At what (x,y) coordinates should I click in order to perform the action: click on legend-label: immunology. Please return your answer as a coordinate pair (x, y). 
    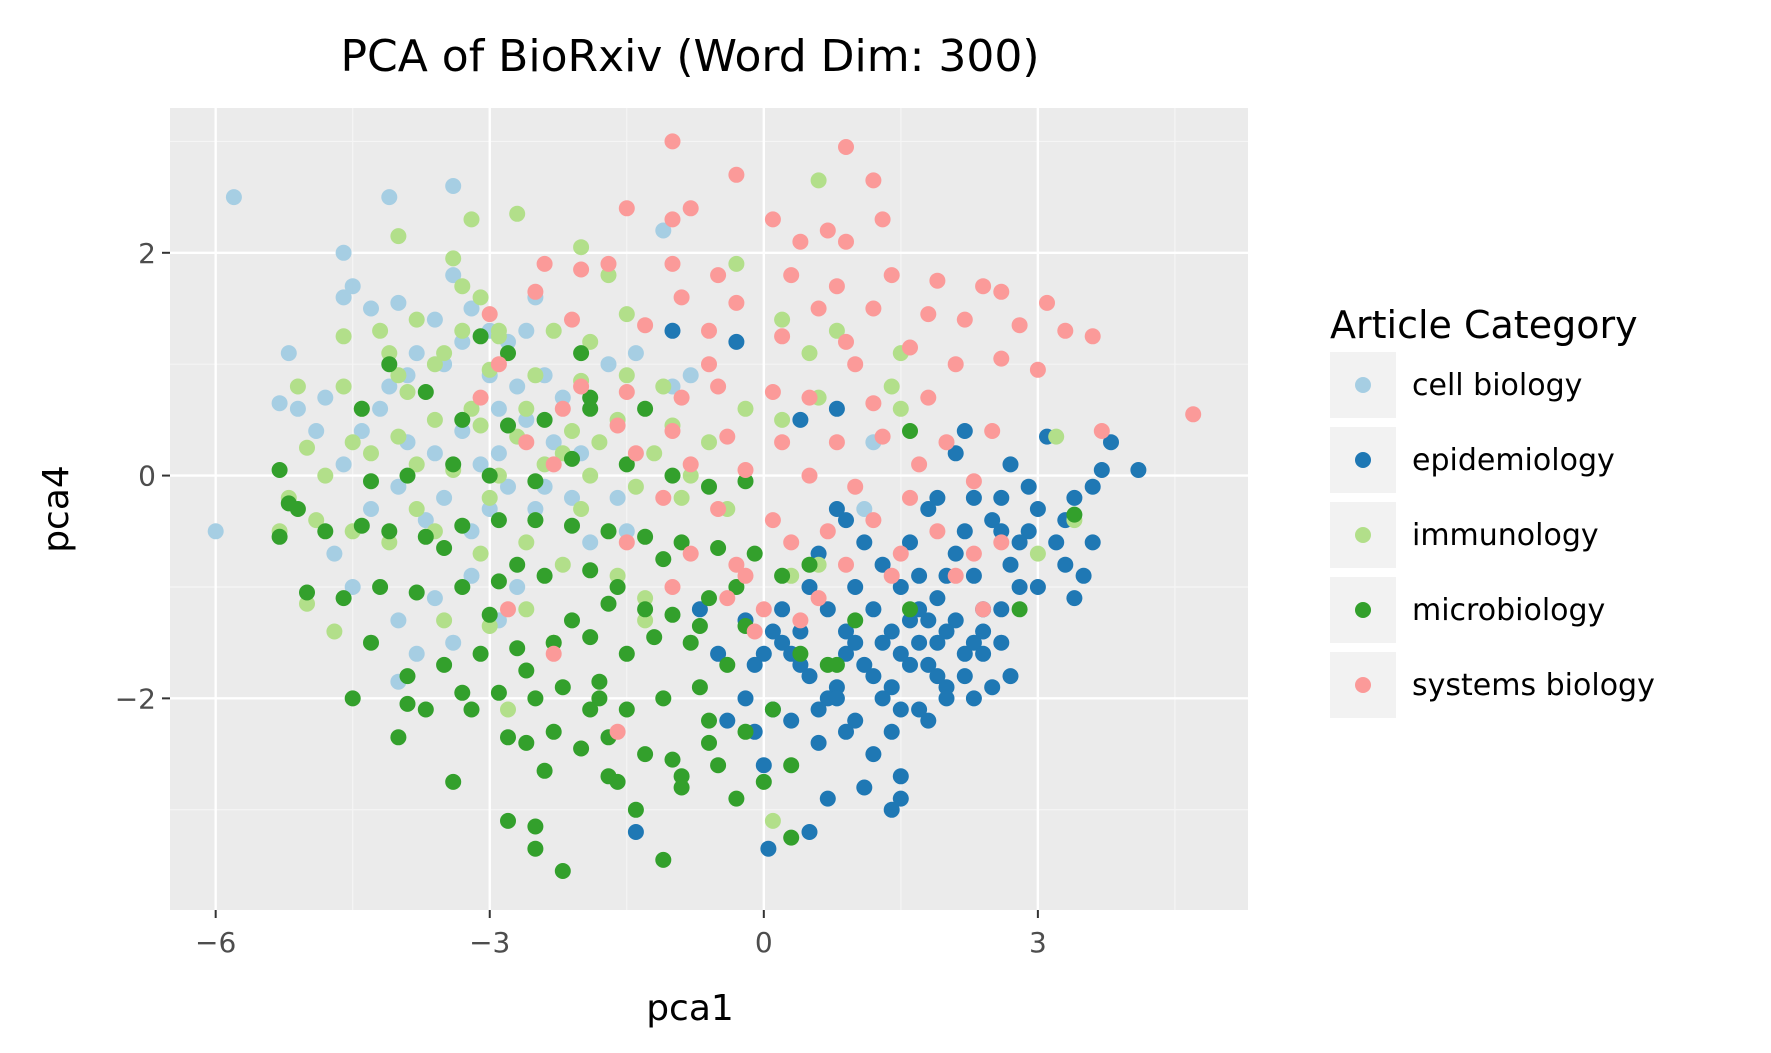
    Looking at the image, I should click on (1505, 535).